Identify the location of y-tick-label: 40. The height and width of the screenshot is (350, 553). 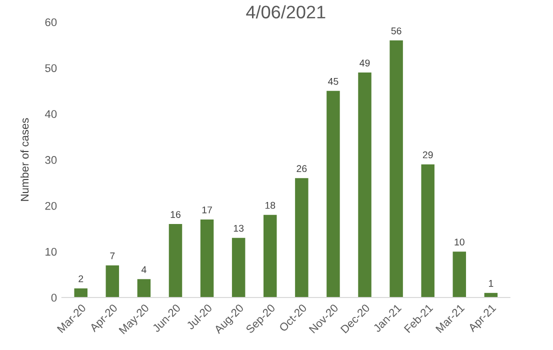
(50, 114).